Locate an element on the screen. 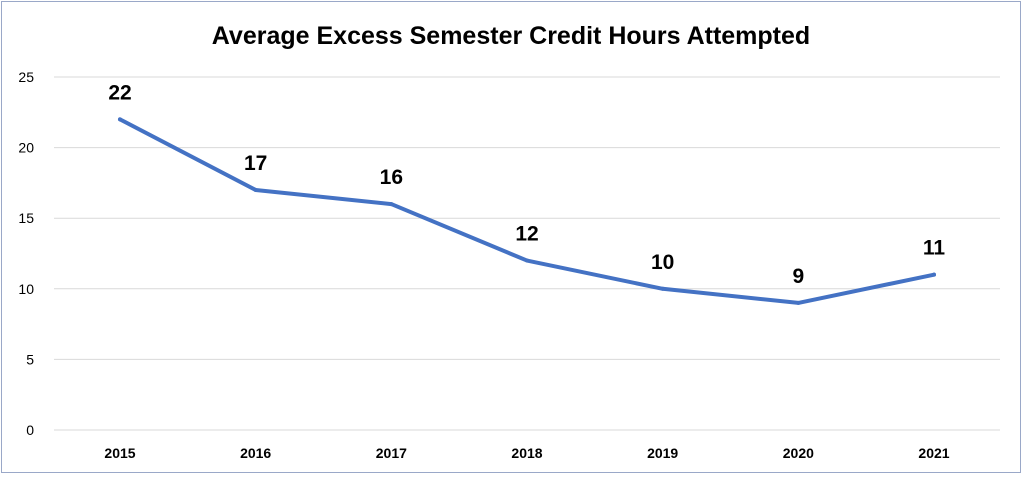 The image size is (1024, 477). y-tick-label: 20 is located at coordinates (26, 148).